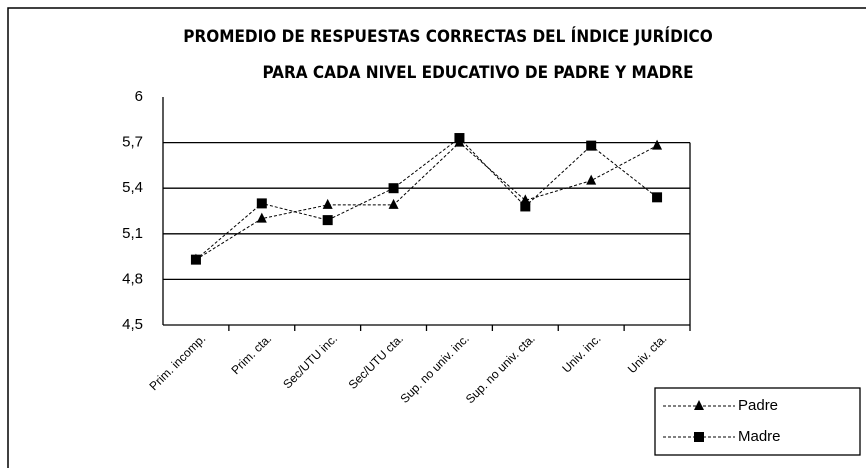 This screenshot has height=468, width=866. What do you see at coordinates (757, 421) in the screenshot?
I see `legend-box` at bounding box center [757, 421].